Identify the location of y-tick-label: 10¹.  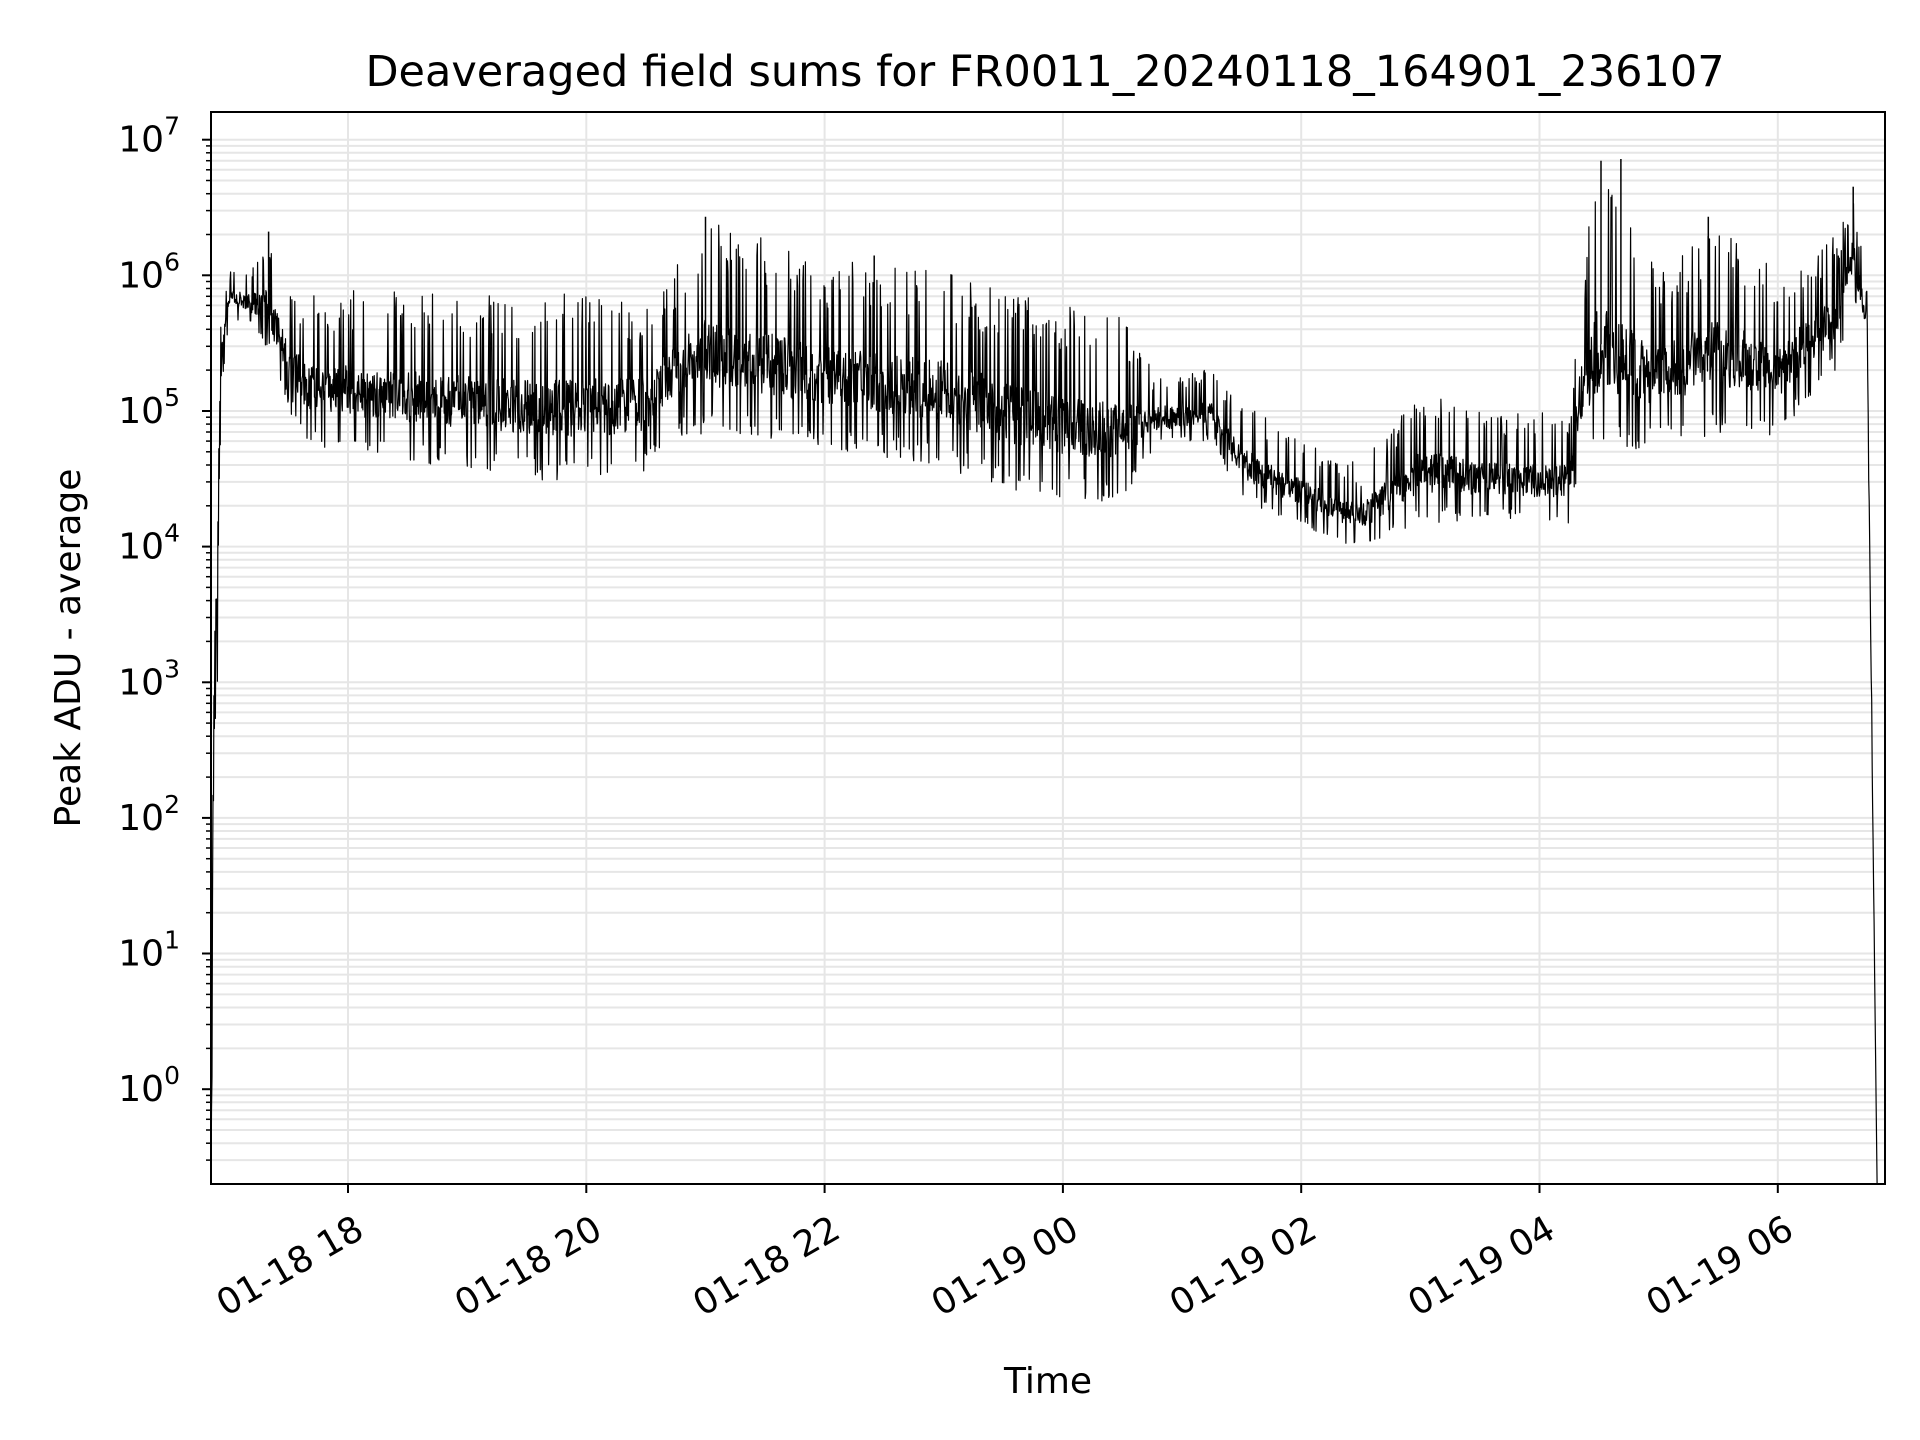
(149, 950).